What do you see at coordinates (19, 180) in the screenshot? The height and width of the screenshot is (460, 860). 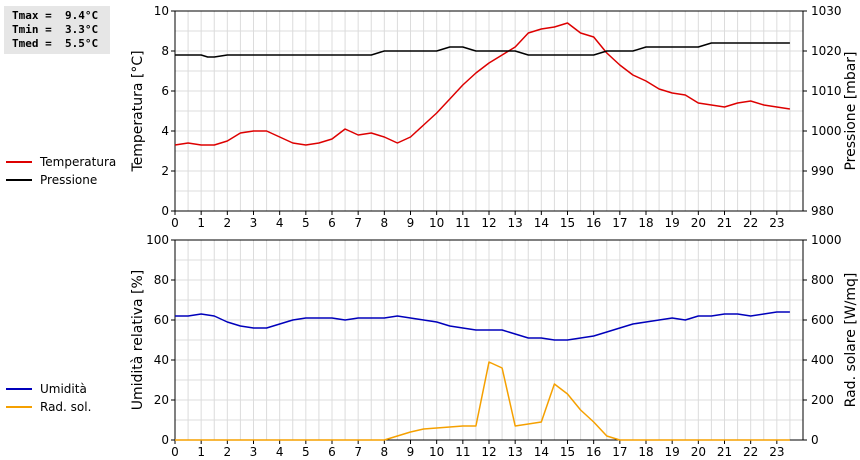 I see `legend-swatch-pressione` at bounding box center [19, 180].